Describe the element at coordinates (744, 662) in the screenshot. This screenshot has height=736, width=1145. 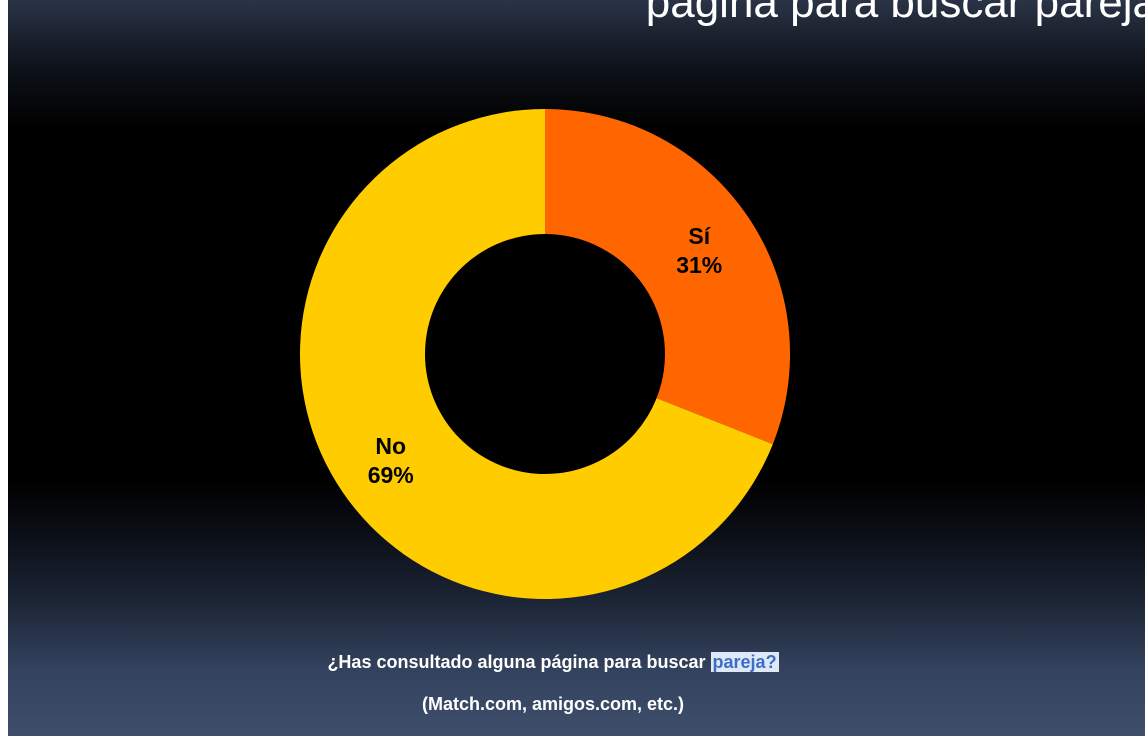
I see `highlighted-word: pareja?` at that location.